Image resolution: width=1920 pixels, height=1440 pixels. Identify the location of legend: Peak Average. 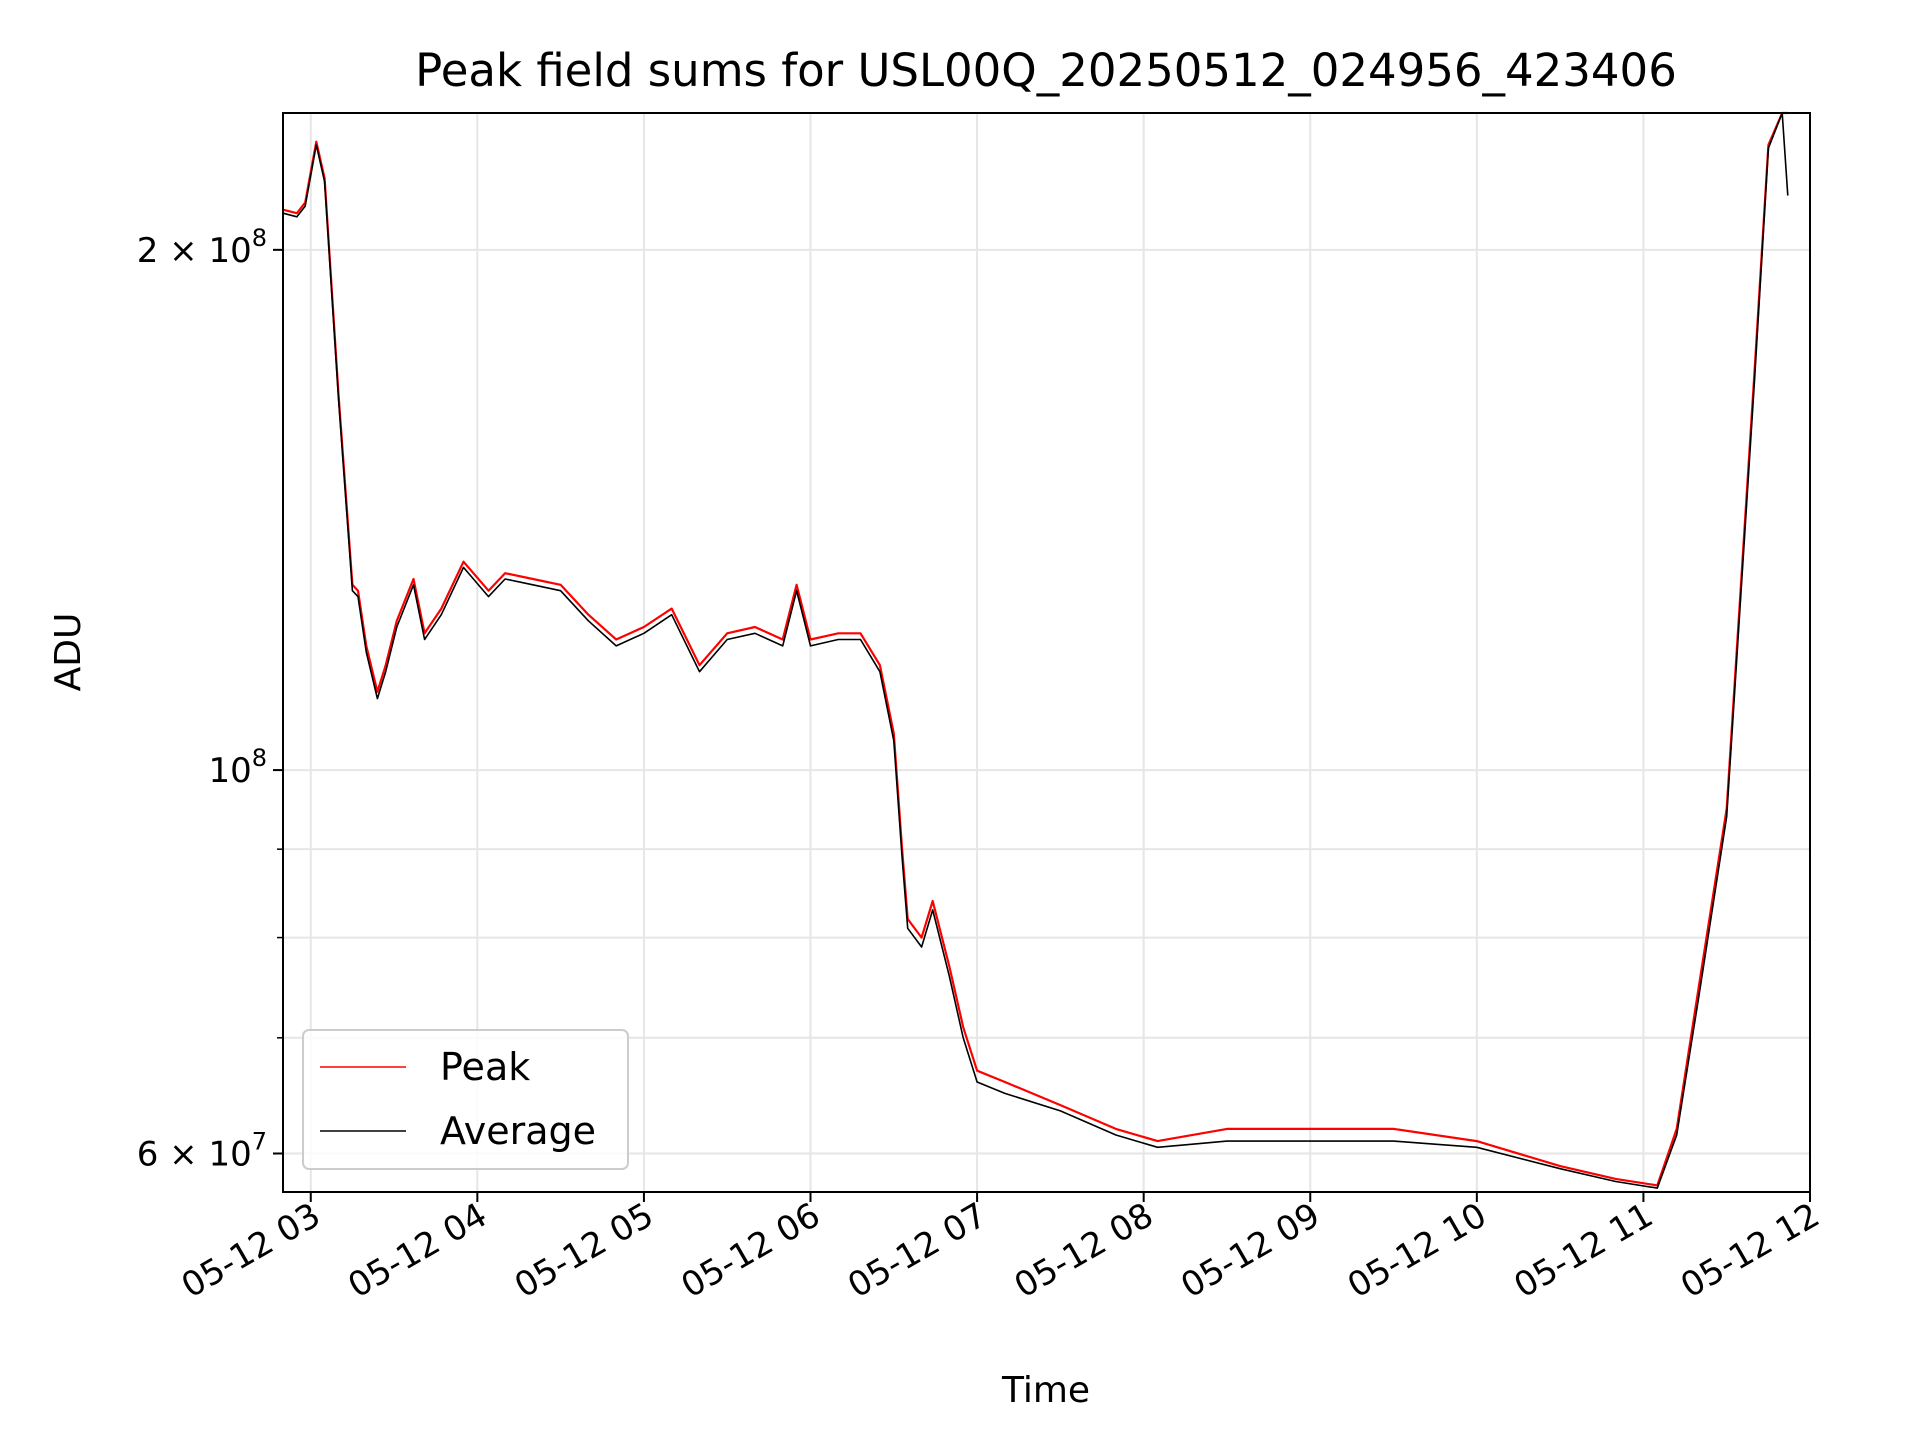
(465, 1099).